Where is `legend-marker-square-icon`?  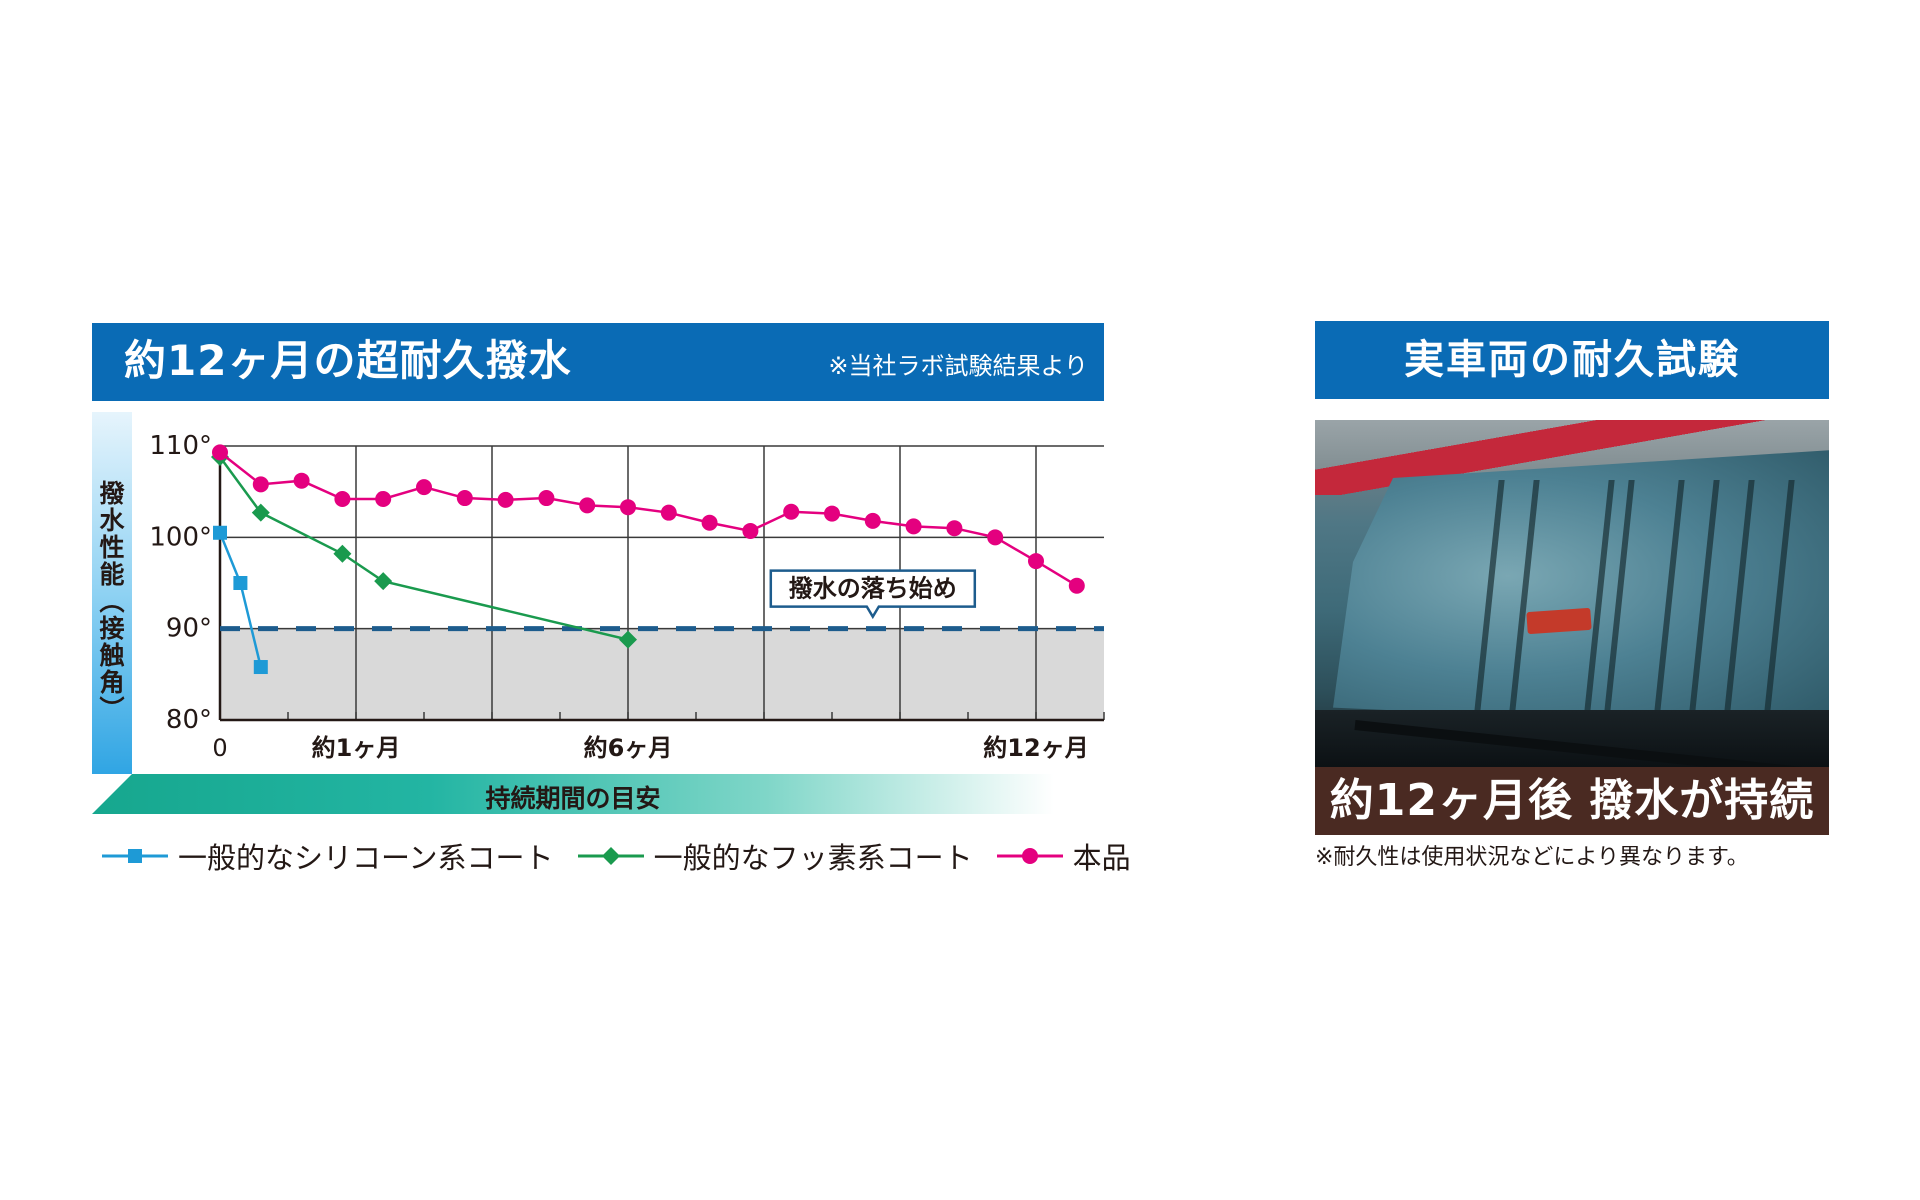 legend-marker-square-icon is located at coordinates (135, 856).